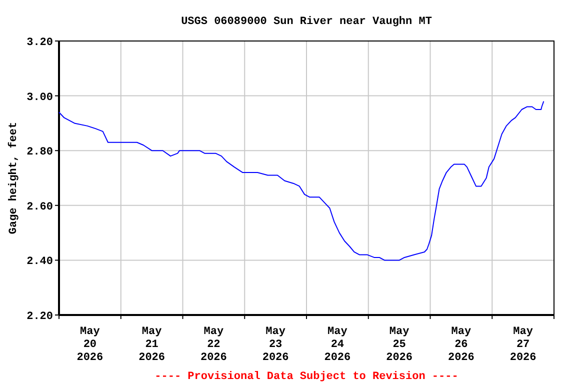 The width and height of the screenshot is (576, 384). I want to click on y-tick-label: 2.20, so click(39, 317).